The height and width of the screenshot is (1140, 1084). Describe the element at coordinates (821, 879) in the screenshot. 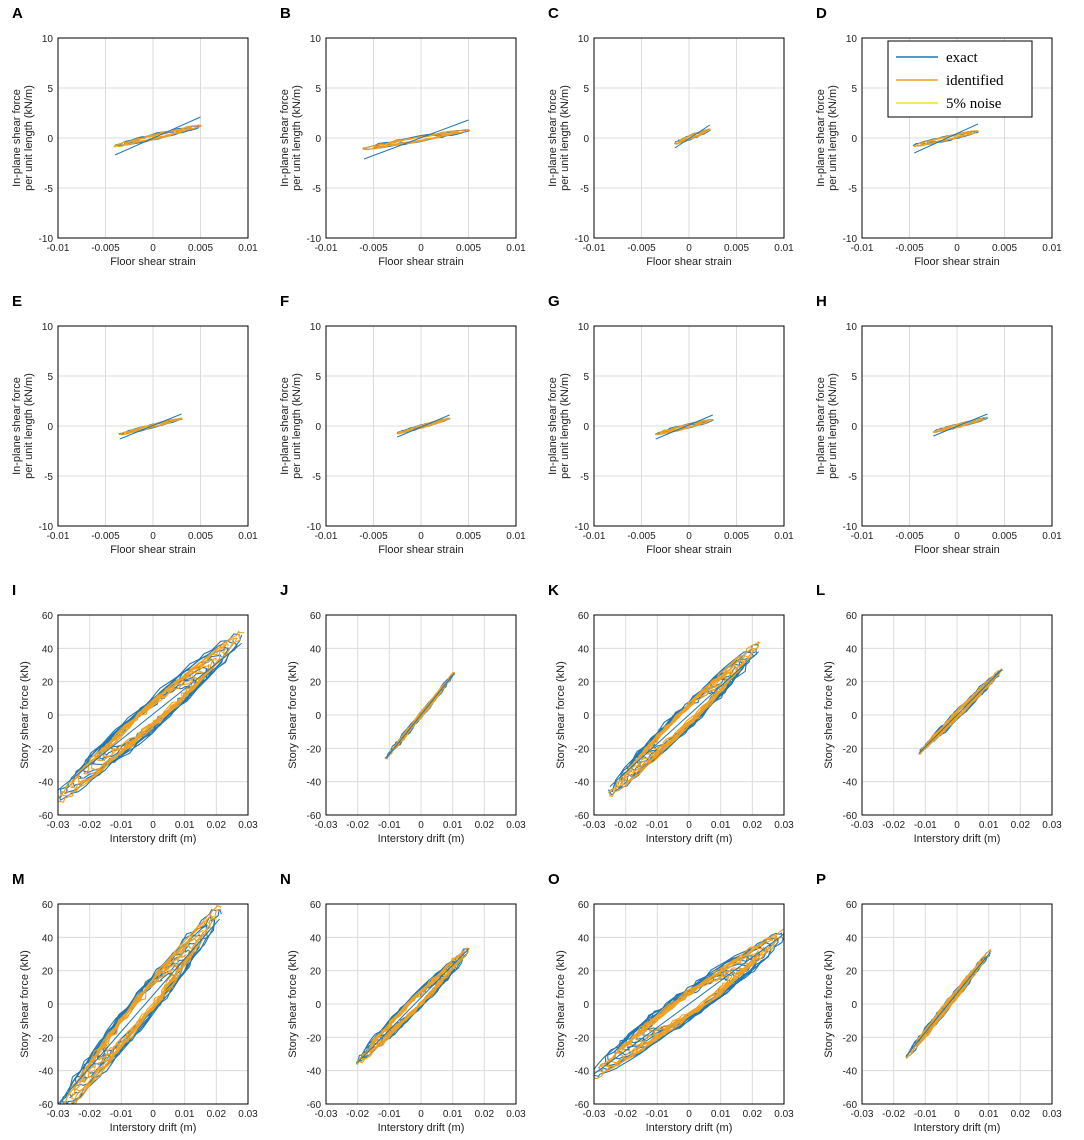

I see `panel-letter: P` at that location.